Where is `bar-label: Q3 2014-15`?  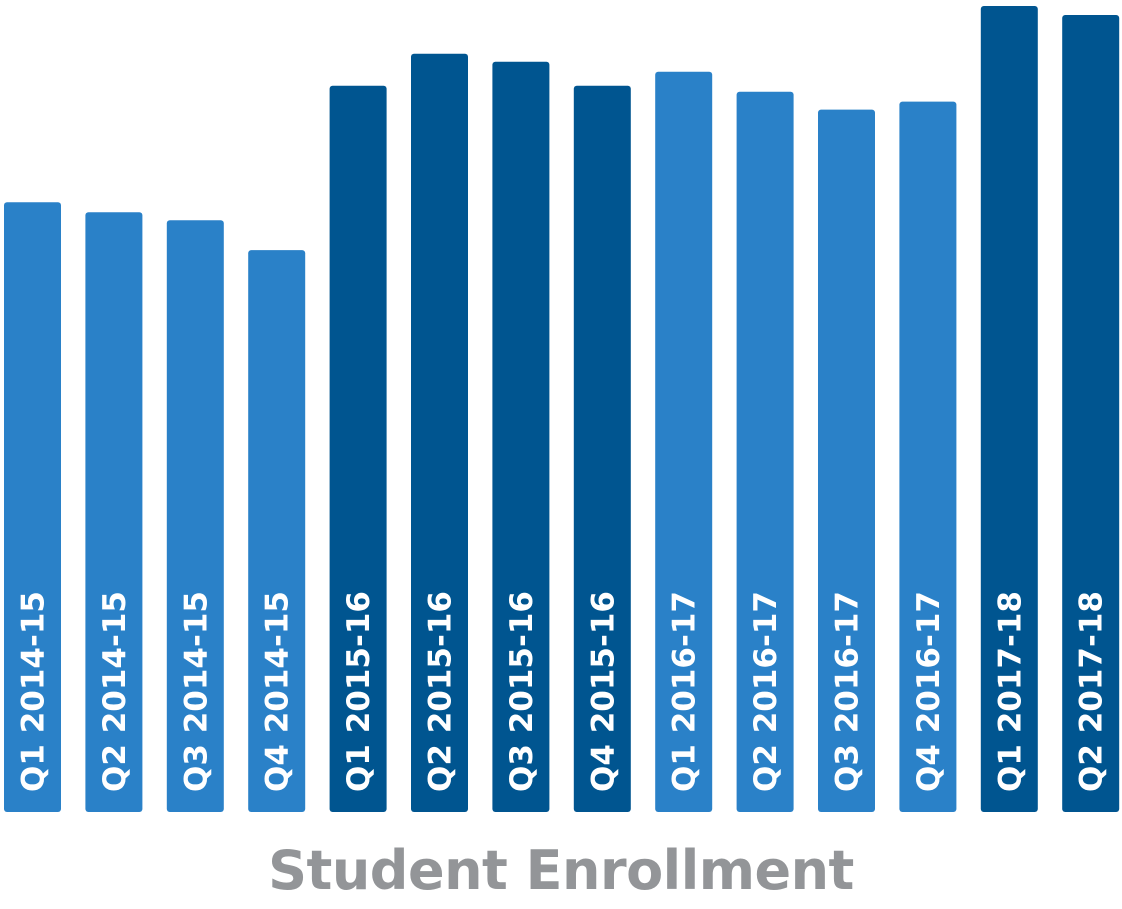
bar-label: Q3 2014-15 is located at coordinates (196, 691).